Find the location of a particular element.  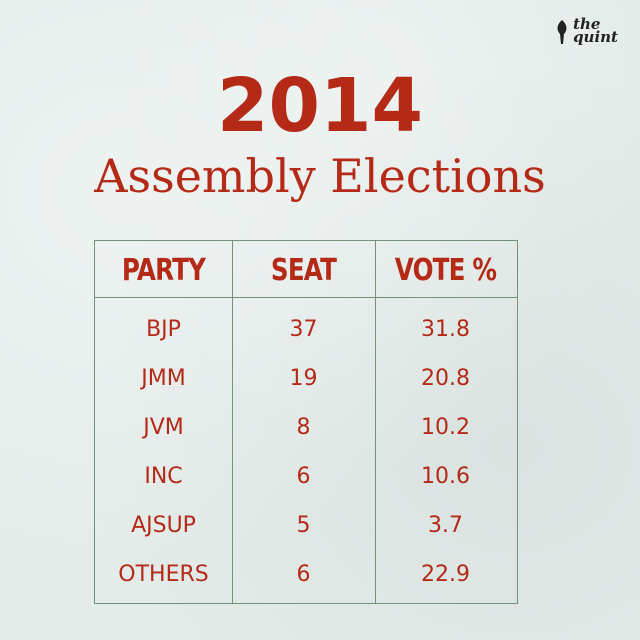

cell-vote: 10.2 is located at coordinates (445, 427).